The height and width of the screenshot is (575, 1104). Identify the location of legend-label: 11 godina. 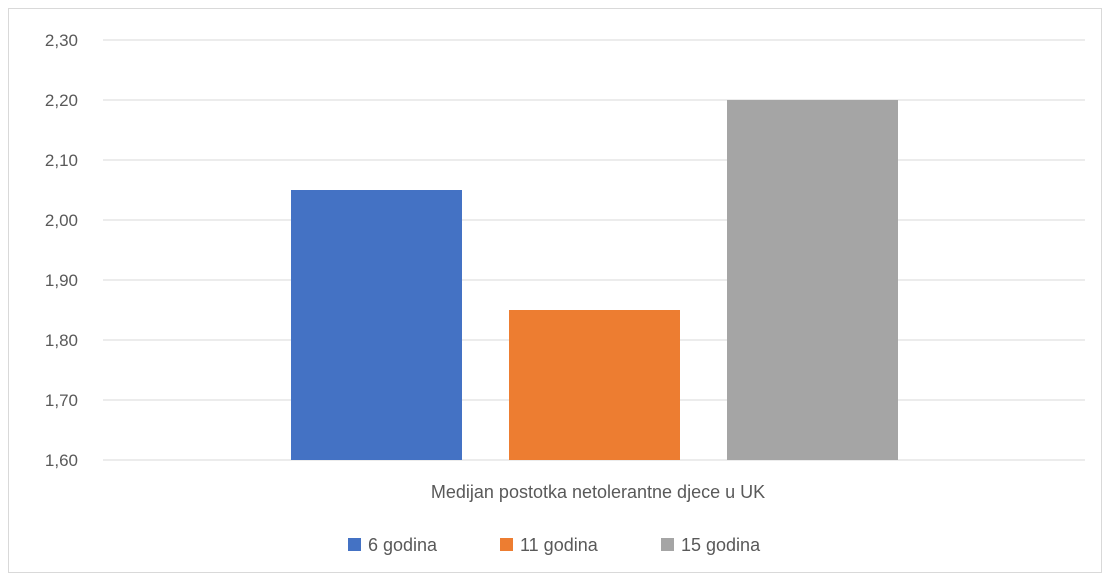
(559, 545).